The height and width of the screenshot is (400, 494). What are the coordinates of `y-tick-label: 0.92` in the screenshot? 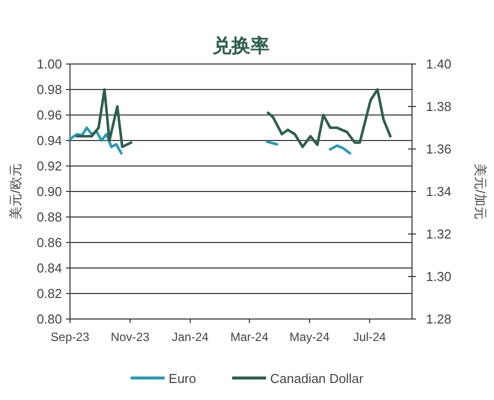 It's located at (49, 166).